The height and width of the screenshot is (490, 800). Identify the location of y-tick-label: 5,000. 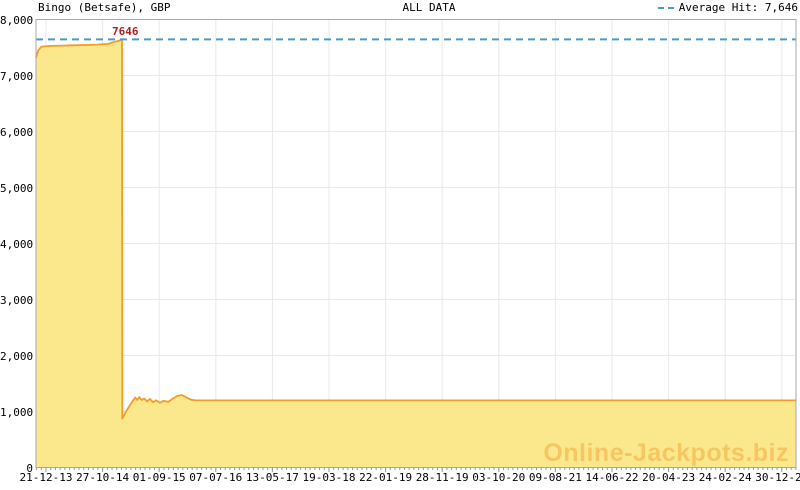
(17, 188).